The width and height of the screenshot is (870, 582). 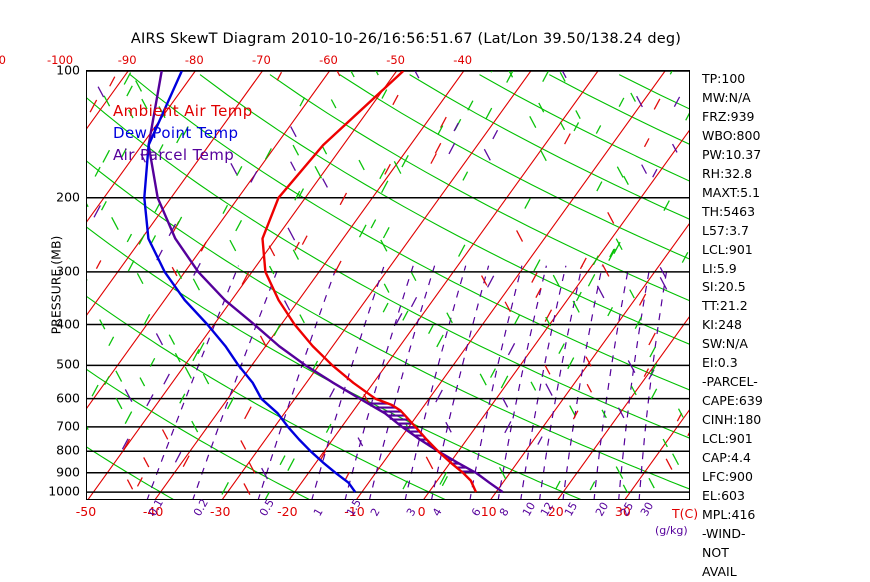 What do you see at coordinates (777, 269) in the screenshot?
I see `panel-item: LI:5.9` at bounding box center [777, 269].